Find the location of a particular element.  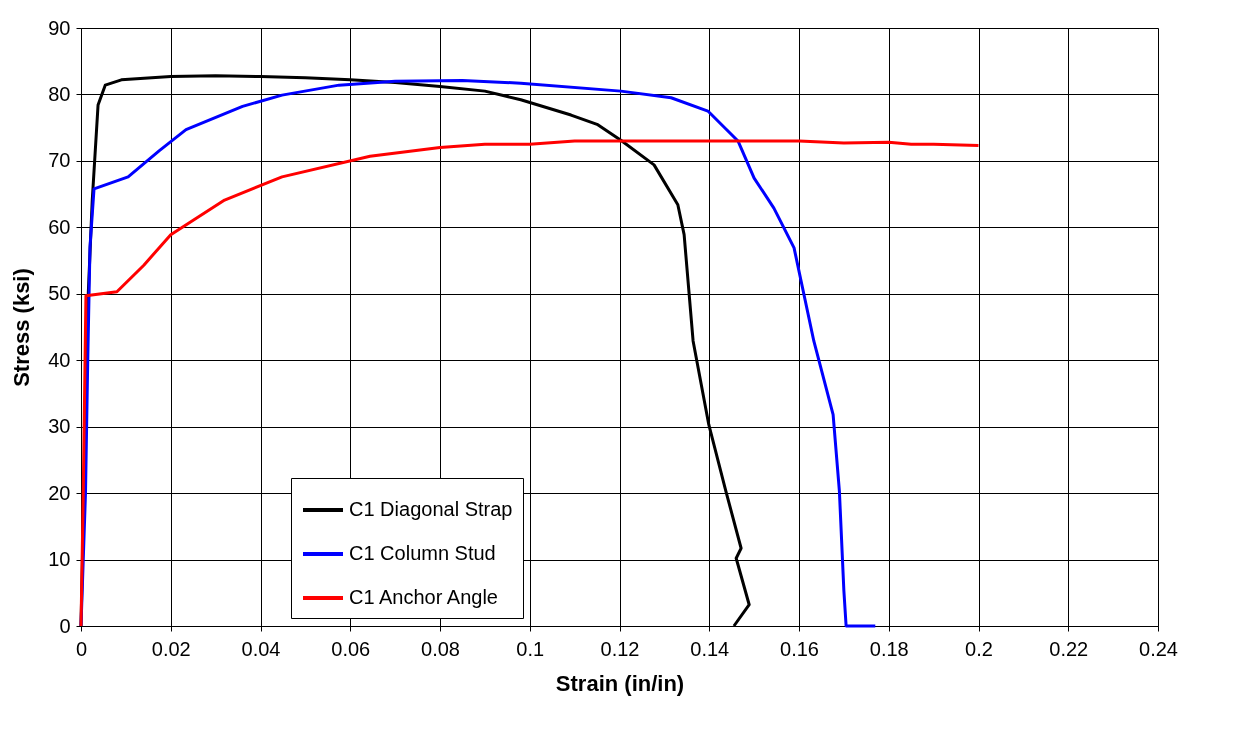

x-tick-label: 0.22 is located at coordinates (1069, 648).